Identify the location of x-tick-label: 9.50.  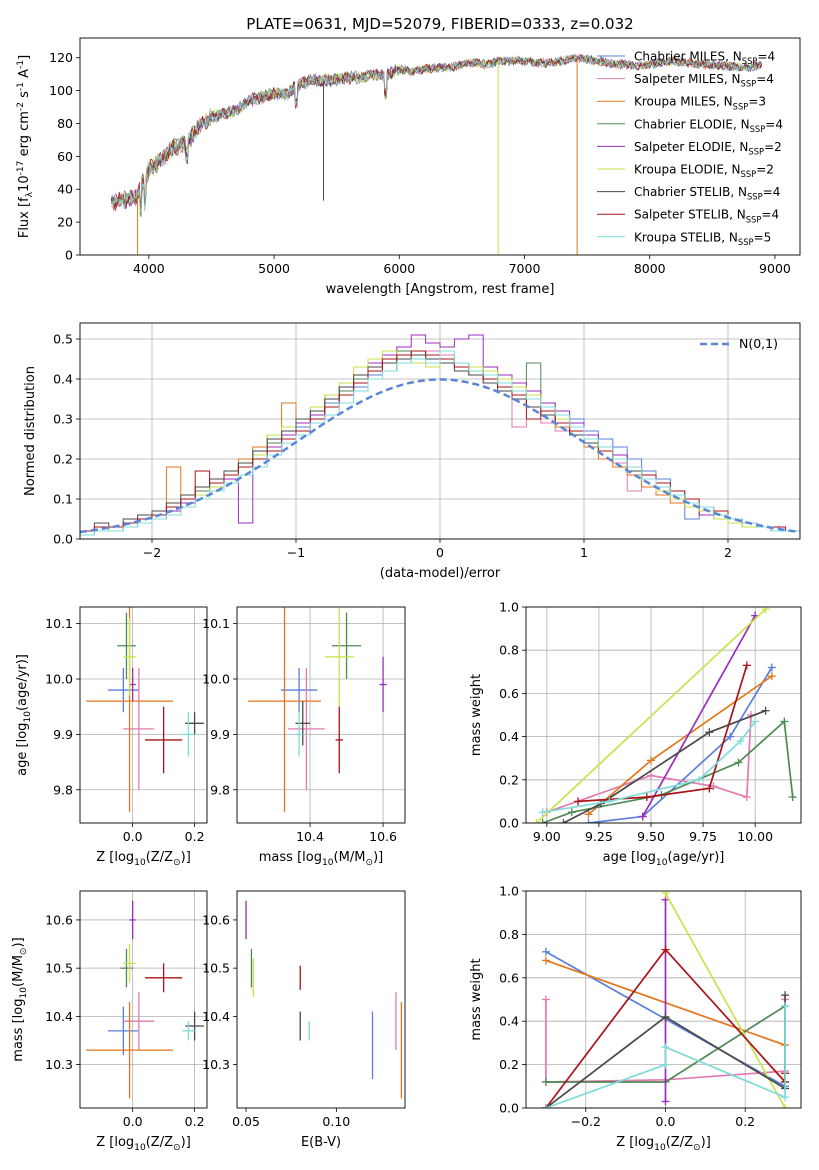
(651, 836).